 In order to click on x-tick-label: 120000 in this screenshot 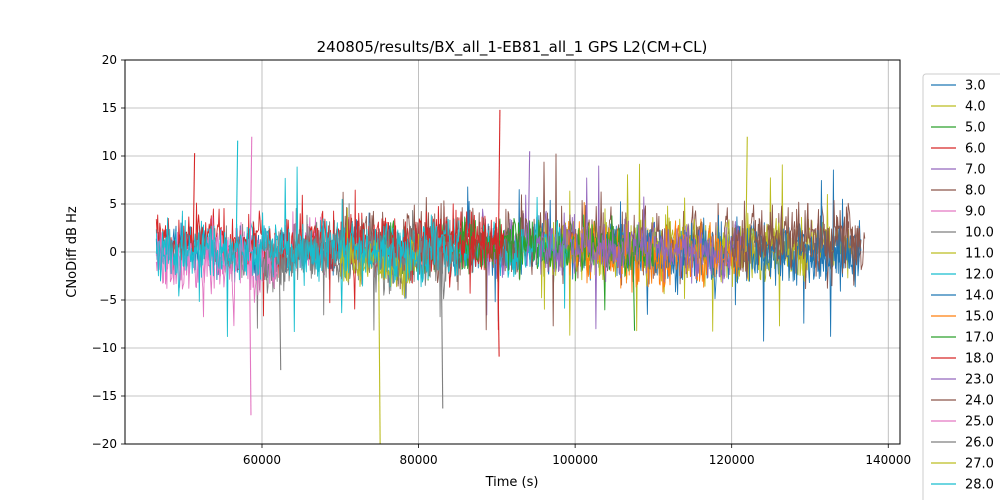, I will do `click(732, 460)`.